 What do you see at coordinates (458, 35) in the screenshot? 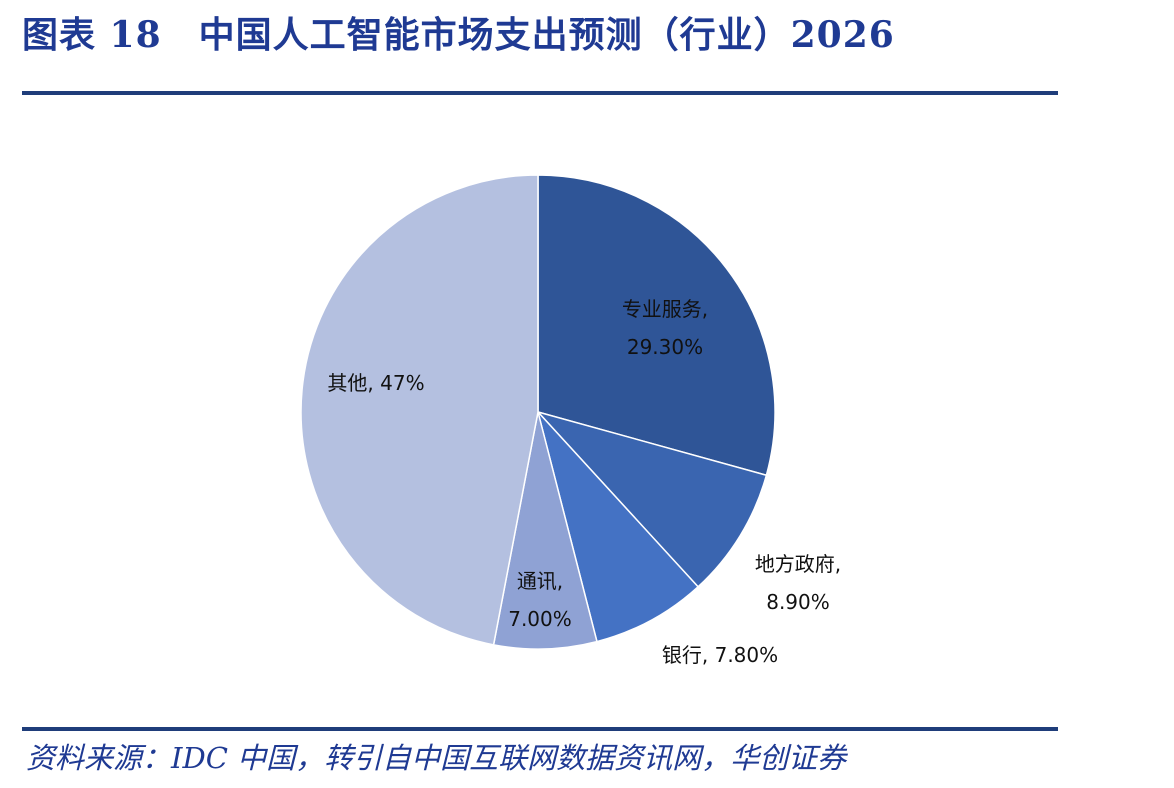
I see `figure-title: 图表 18 中国人工智能市场支出预测（行业）2026` at bounding box center [458, 35].